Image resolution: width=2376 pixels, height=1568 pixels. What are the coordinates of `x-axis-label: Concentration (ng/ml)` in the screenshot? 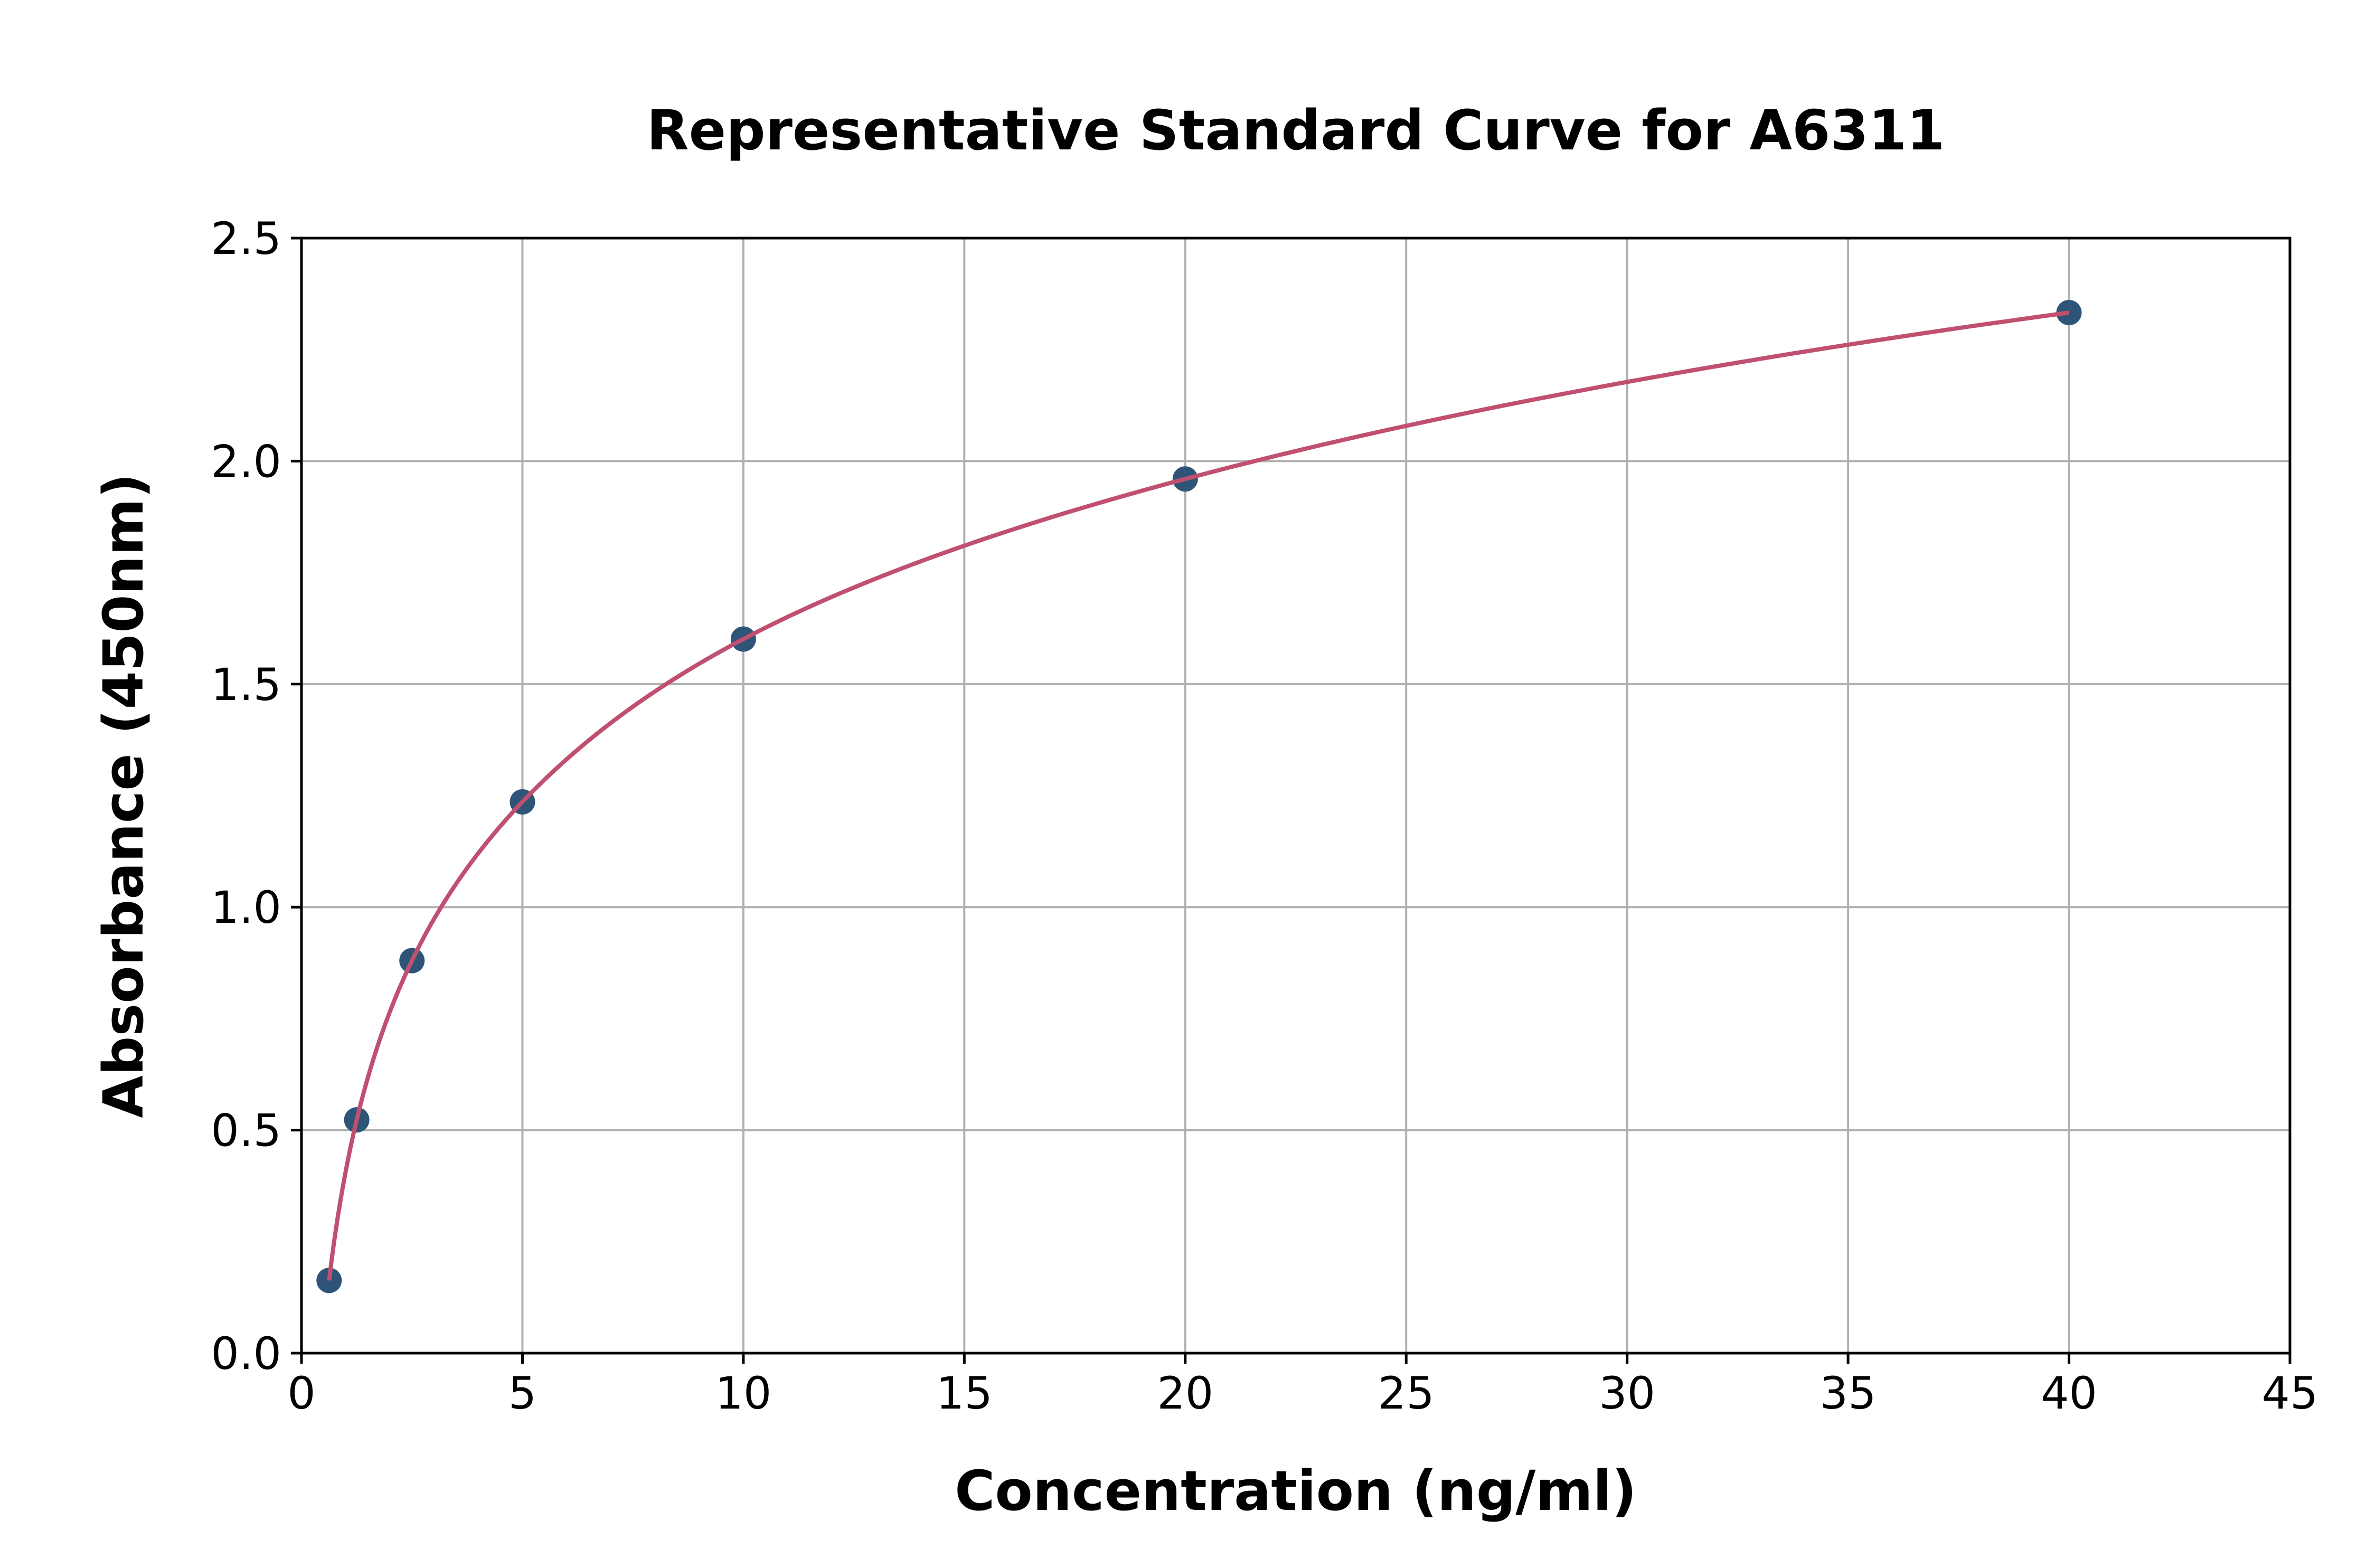 It's located at (1296, 1491).